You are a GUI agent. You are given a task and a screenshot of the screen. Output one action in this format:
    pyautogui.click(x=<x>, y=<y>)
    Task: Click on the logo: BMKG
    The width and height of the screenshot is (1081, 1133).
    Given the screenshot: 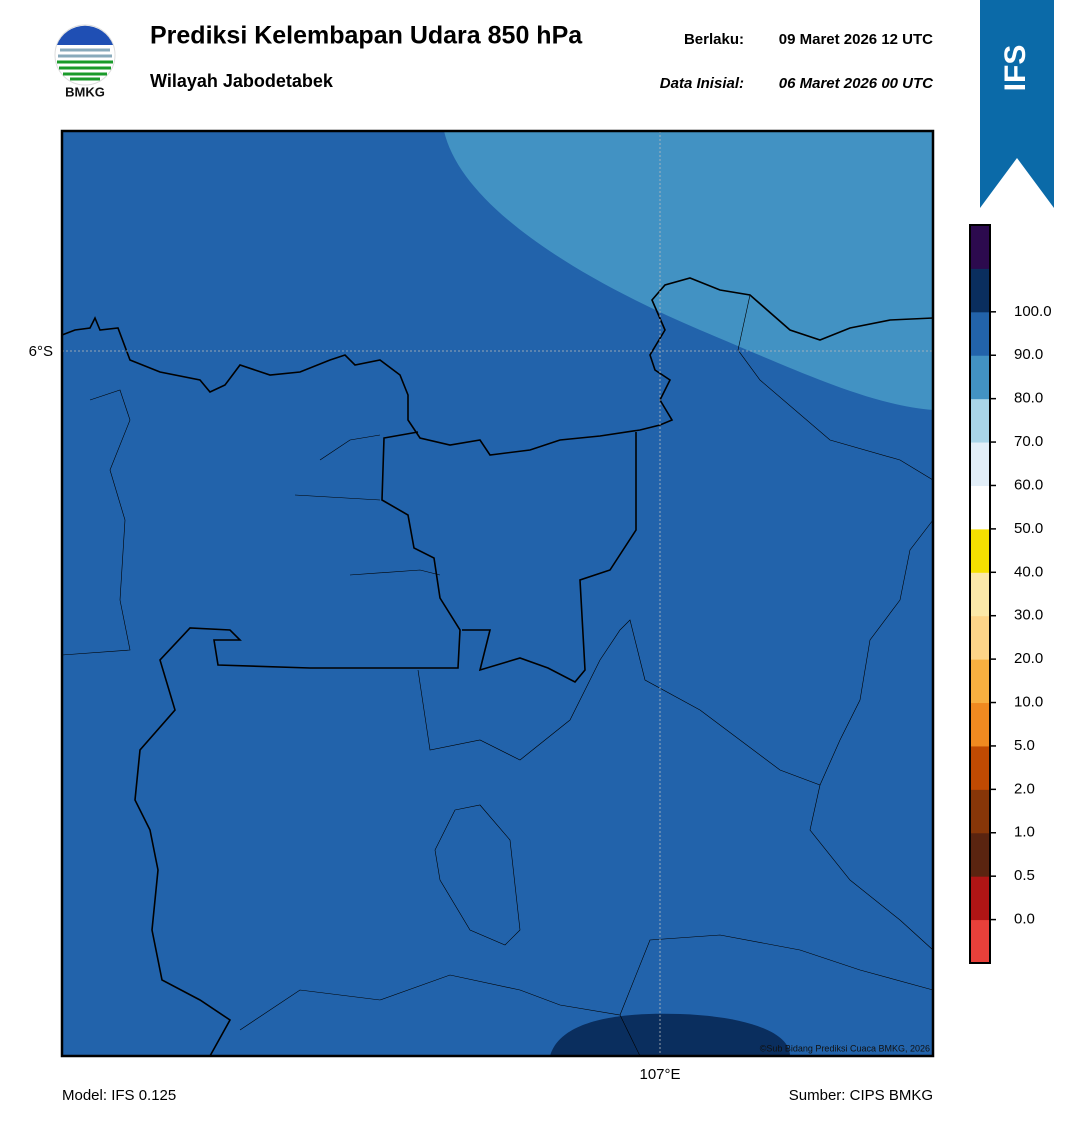 What is the action you would take?
    pyautogui.click(x=85, y=61)
    